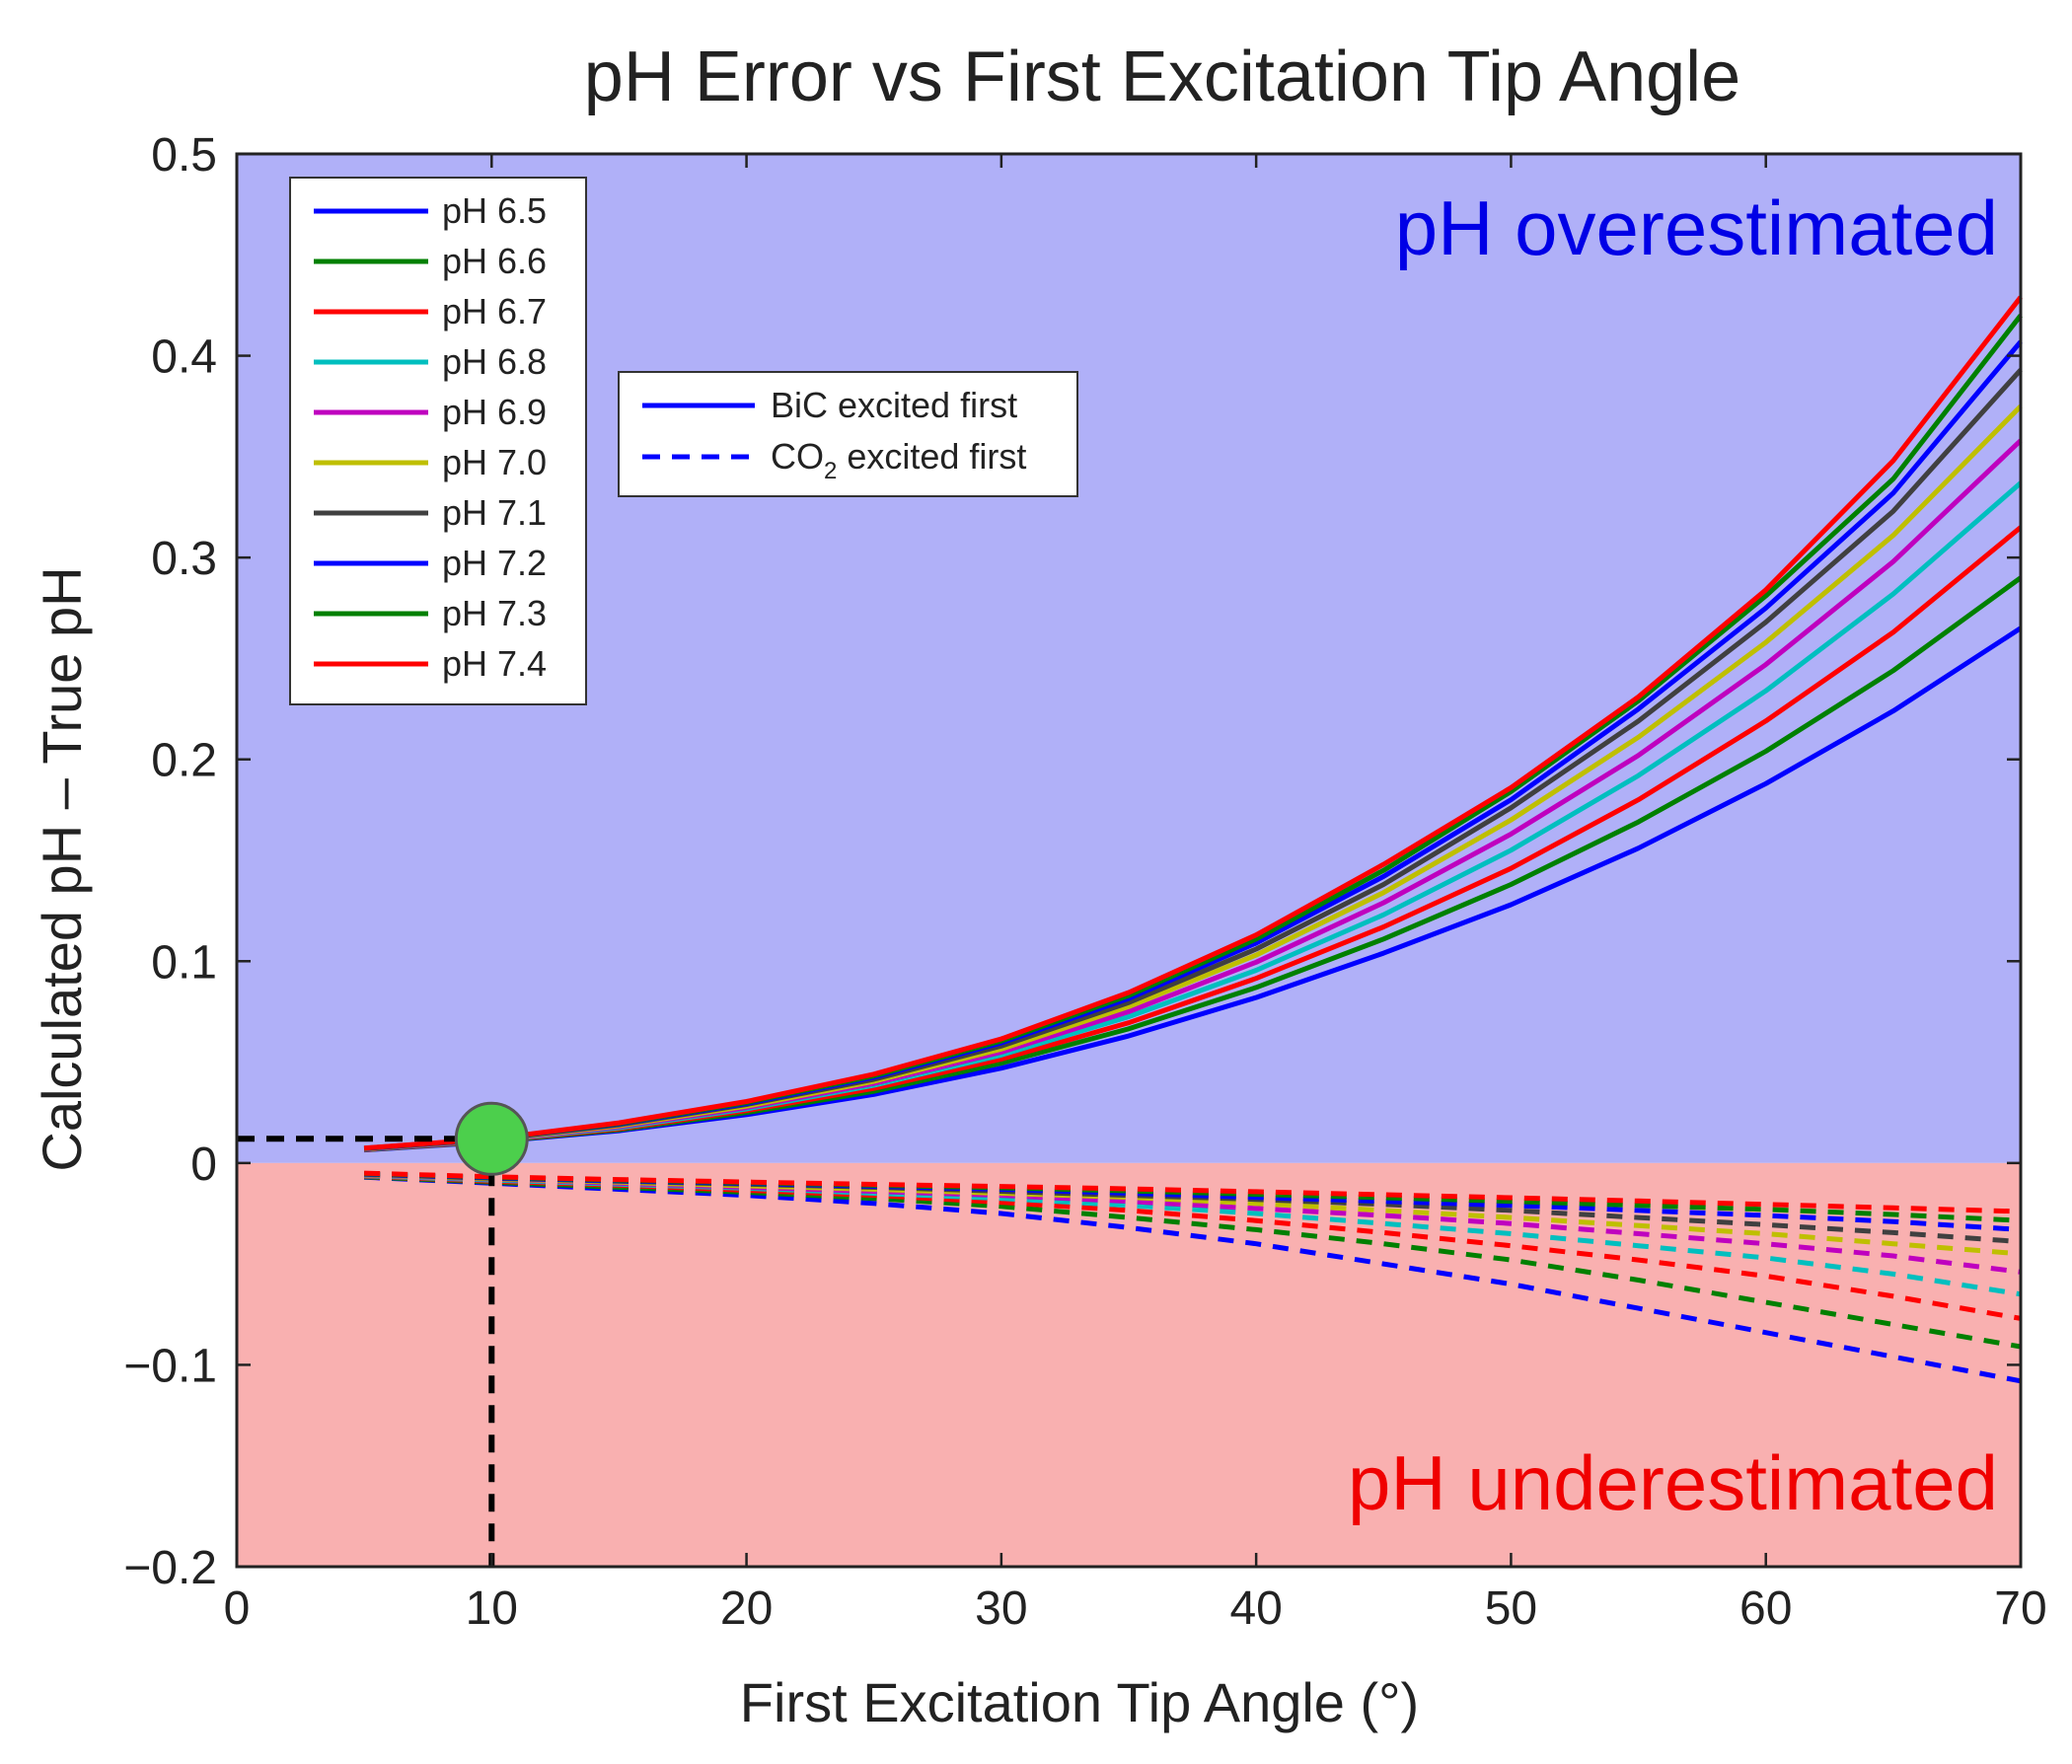 This screenshot has height=1764, width=2072. I want to click on legend-ph-label: pH 7.3, so click(495, 613).